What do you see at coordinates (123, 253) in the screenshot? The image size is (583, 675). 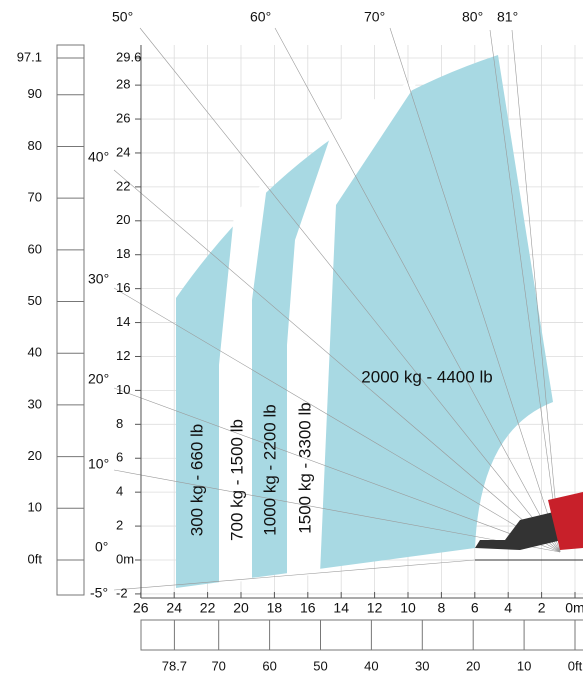 I see `y-tick-label: 18` at bounding box center [123, 253].